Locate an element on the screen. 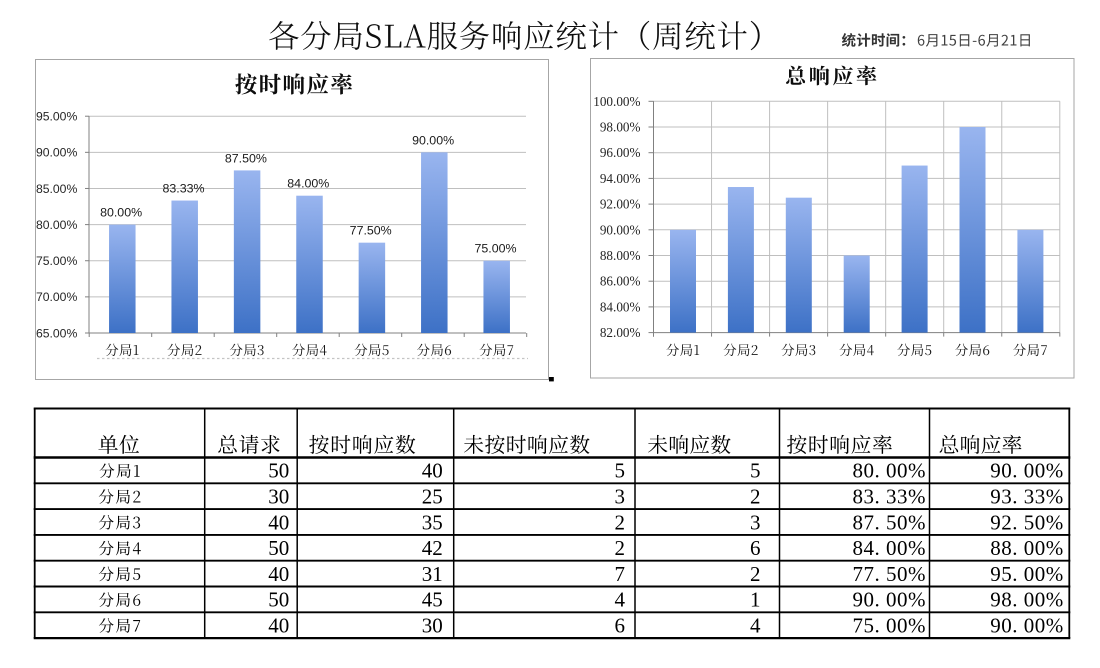 This screenshot has height=668, width=1100. svg-text: 95.00% is located at coordinates (56, 117).